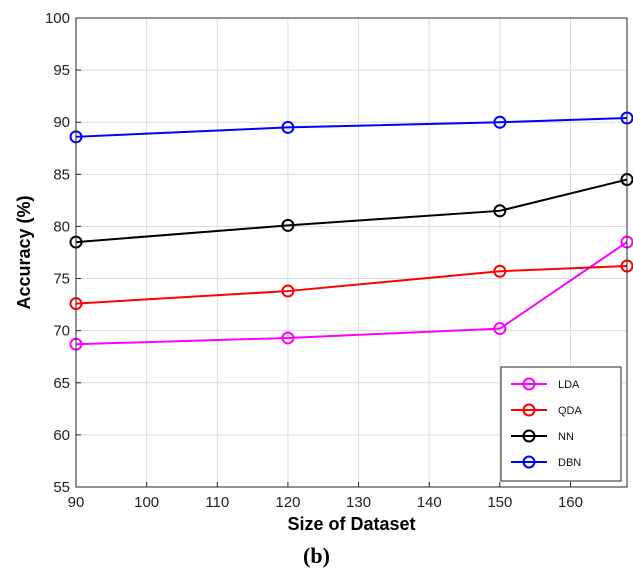  What do you see at coordinates (570, 502) in the screenshot?
I see `x-tick-label: 160` at bounding box center [570, 502].